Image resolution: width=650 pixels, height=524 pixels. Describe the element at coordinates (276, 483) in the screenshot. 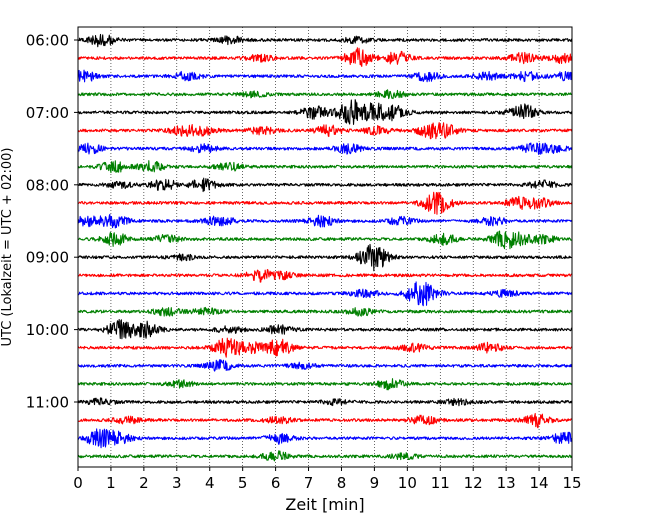

I see `x-tick-label-6: 6` at that location.